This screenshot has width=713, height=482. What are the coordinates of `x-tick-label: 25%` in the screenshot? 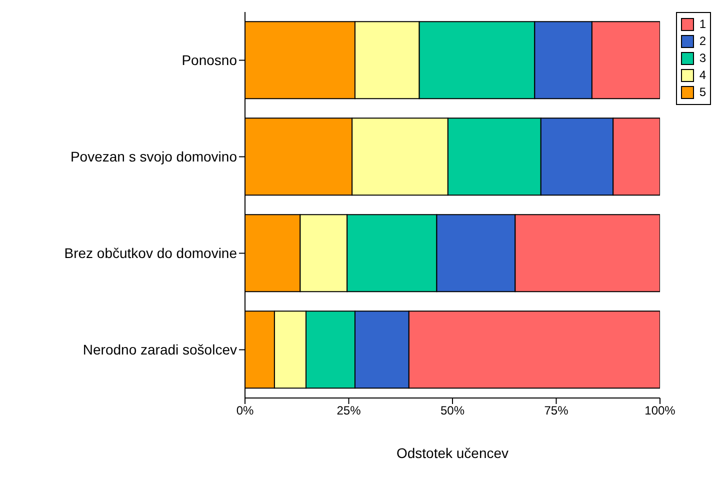 It's located at (349, 411).